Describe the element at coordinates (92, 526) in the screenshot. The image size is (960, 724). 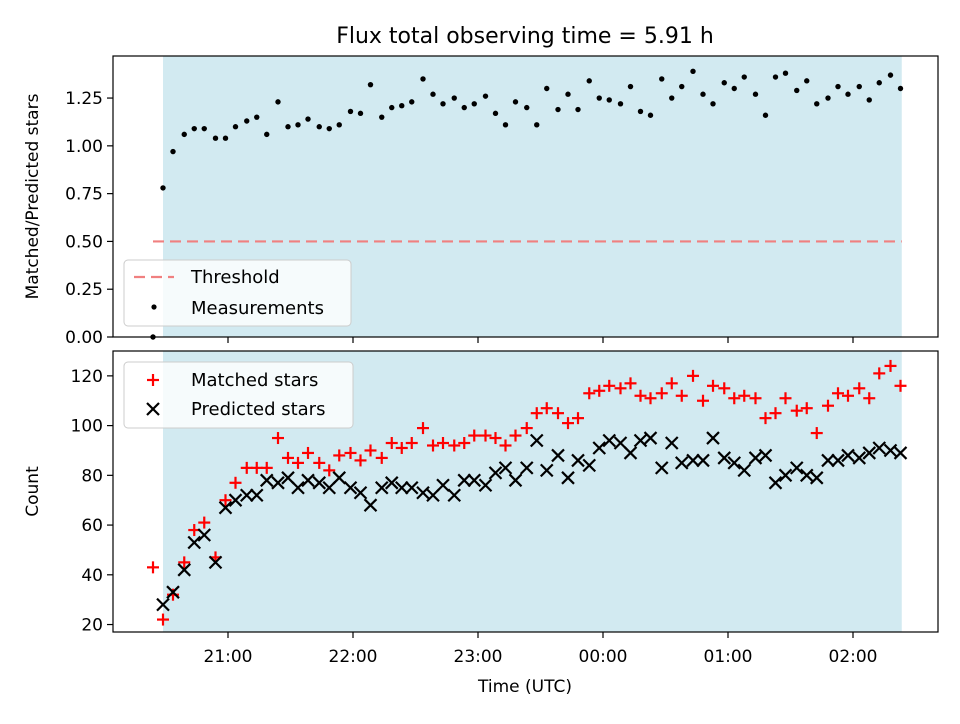
I see `y-tick-label: 60` at that location.